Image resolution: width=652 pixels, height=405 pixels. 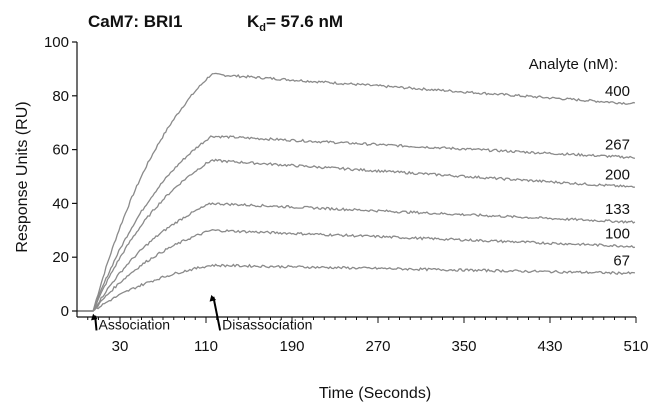 I want to click on series-label-200: 200, so click(x=617, y=174).